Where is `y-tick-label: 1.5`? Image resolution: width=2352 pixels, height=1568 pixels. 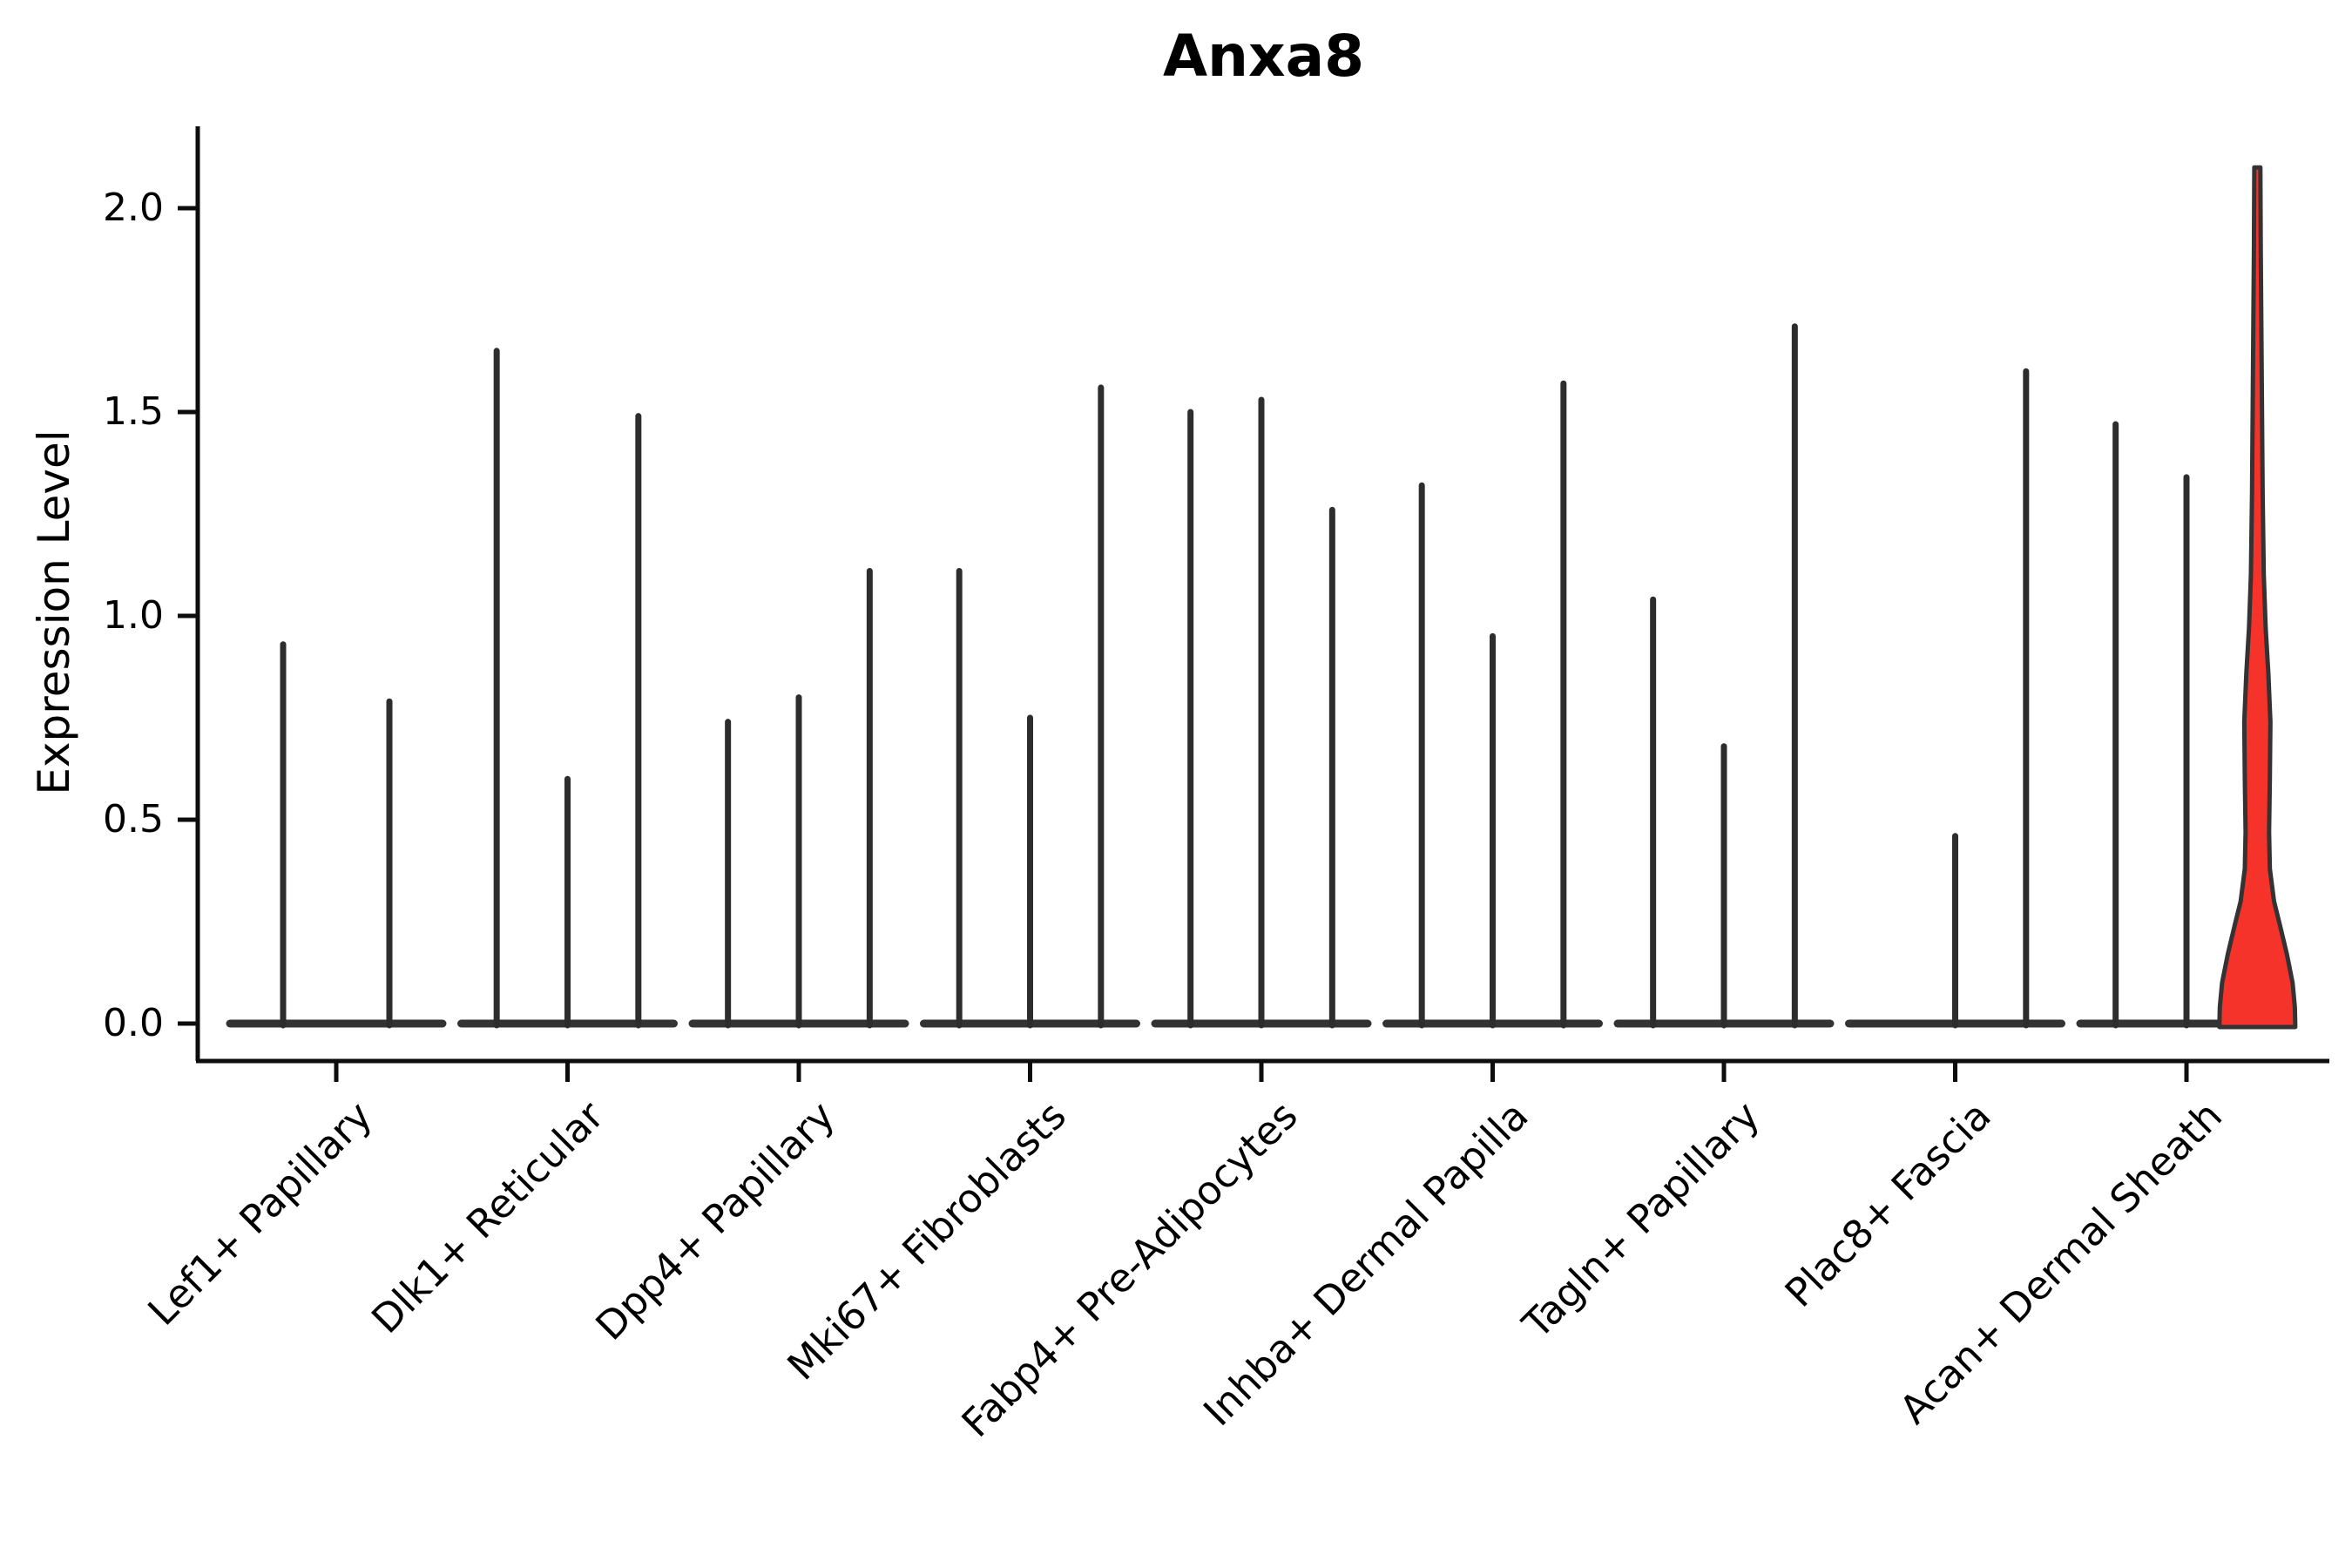
y-tick-label: 1.5 is located at coordinates (134, 411).